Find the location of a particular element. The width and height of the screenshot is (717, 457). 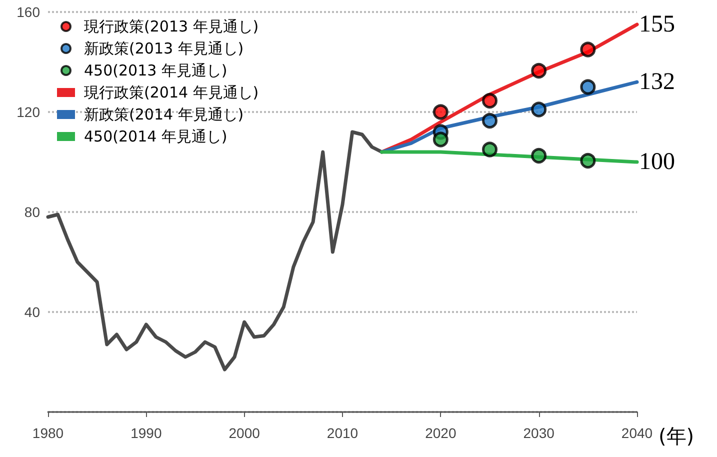

data-label: 132 is located at coordinates (657, 82).